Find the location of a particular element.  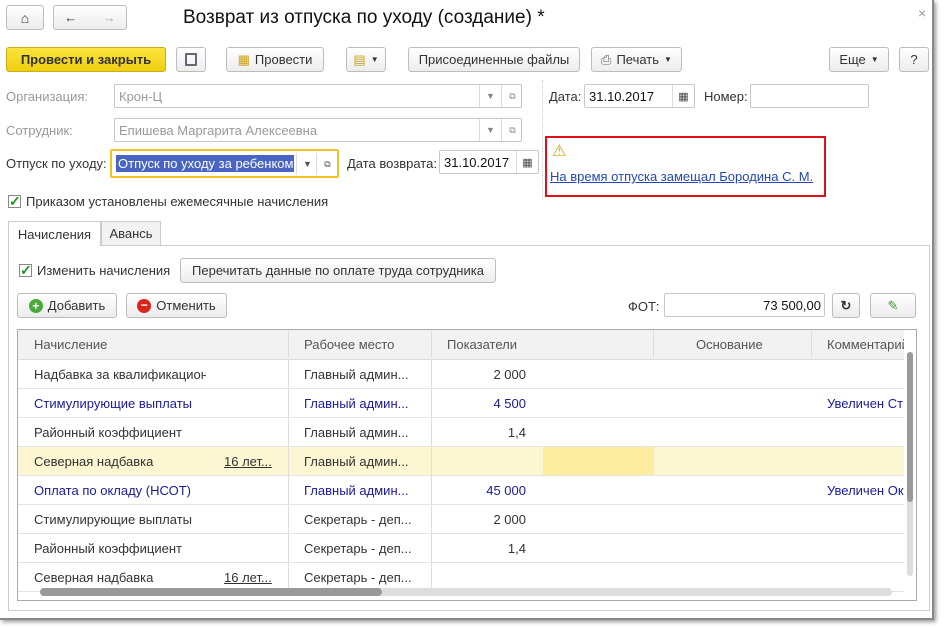

column-header-workplace: Рабочее место is located at coordinates (360, 344).